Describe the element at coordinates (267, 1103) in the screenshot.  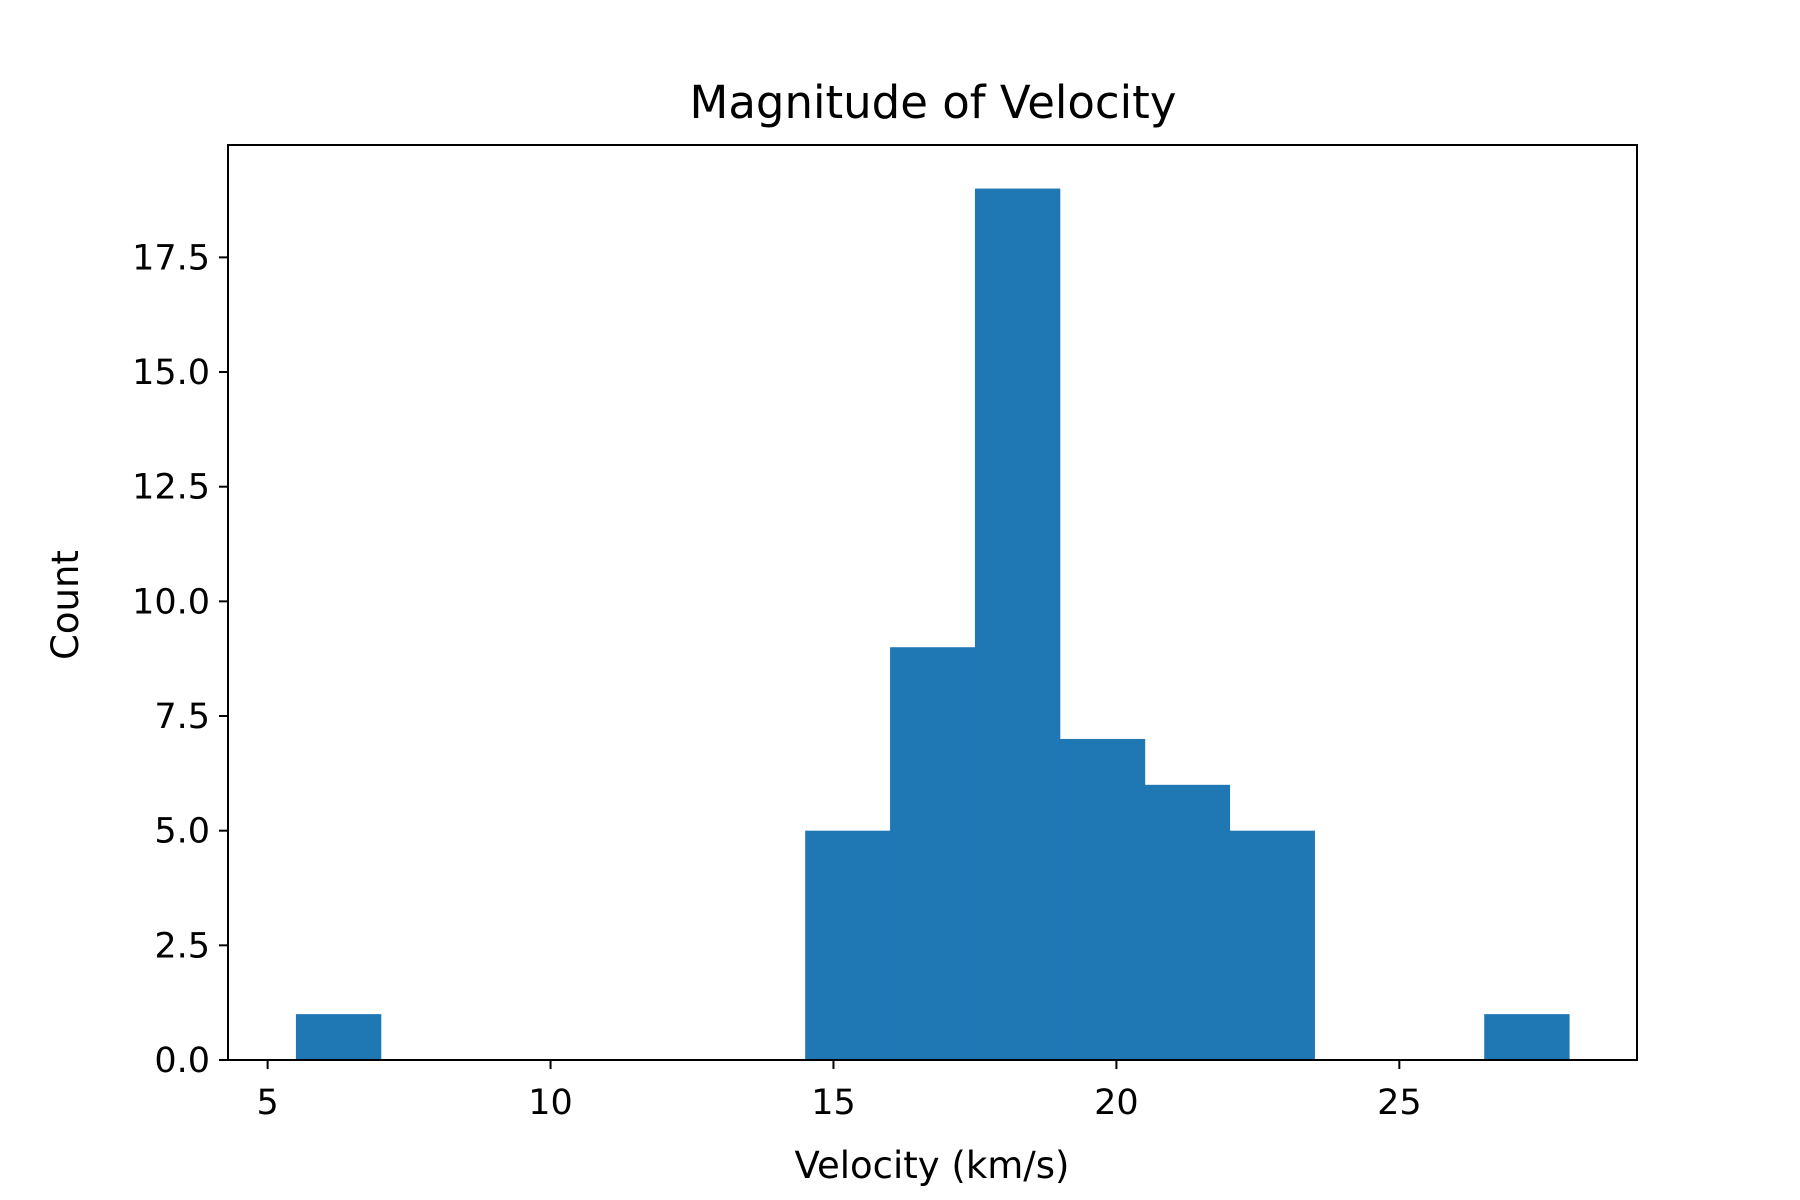
I see `x-tick-label: 5` at that location.